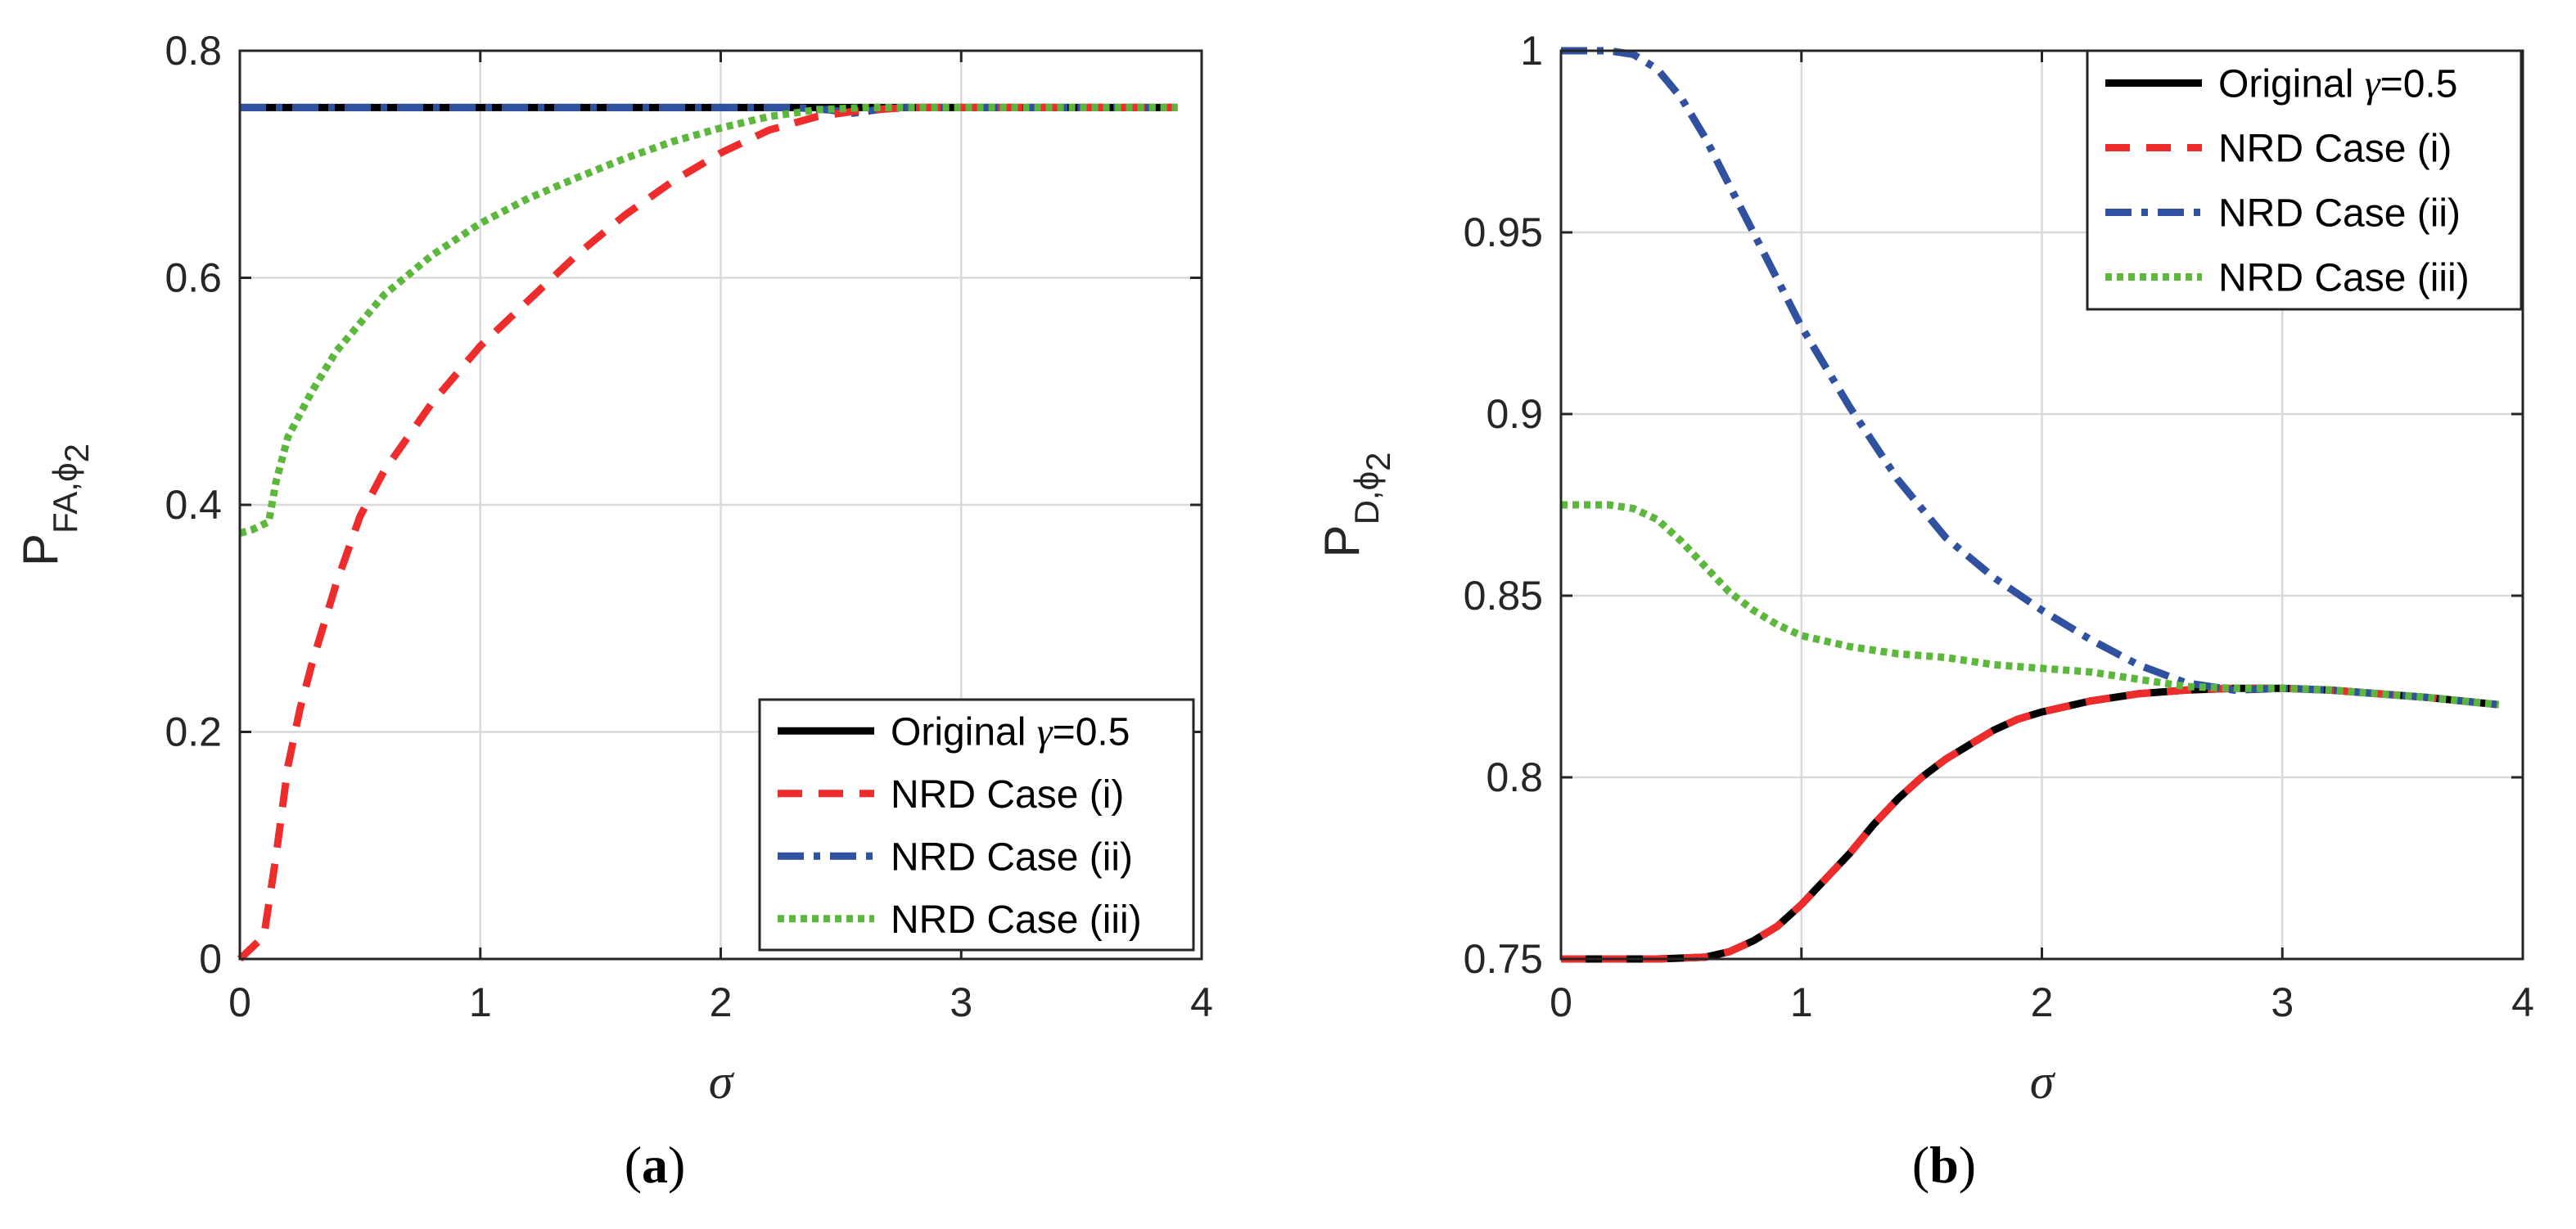 Image resolution: width=2576 pixels, height=1229 pixels. What do you see at coordinates (1503, 596) in the screenshot?
I see `y-tick-label: 0.85` at bounding box center [1503, 596].